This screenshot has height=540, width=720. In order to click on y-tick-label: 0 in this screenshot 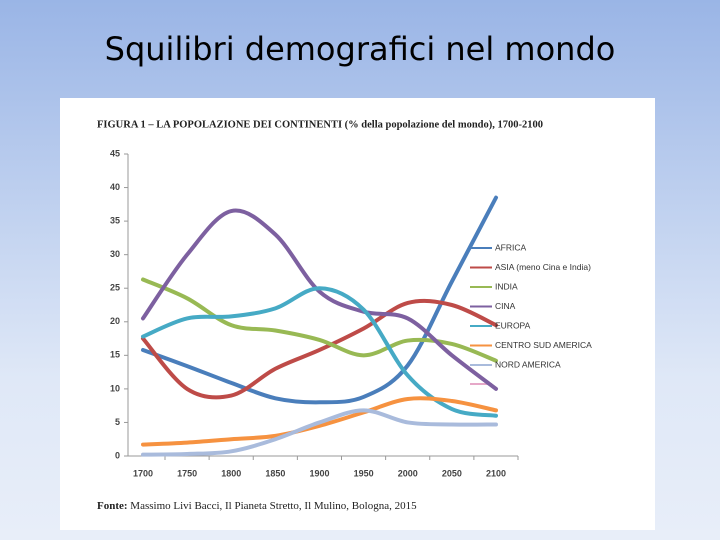, I will do `click(117, 455)`.